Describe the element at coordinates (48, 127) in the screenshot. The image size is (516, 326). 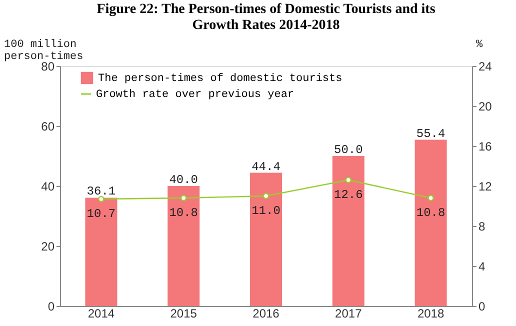
I see `y-tick-label: 60` at that location.